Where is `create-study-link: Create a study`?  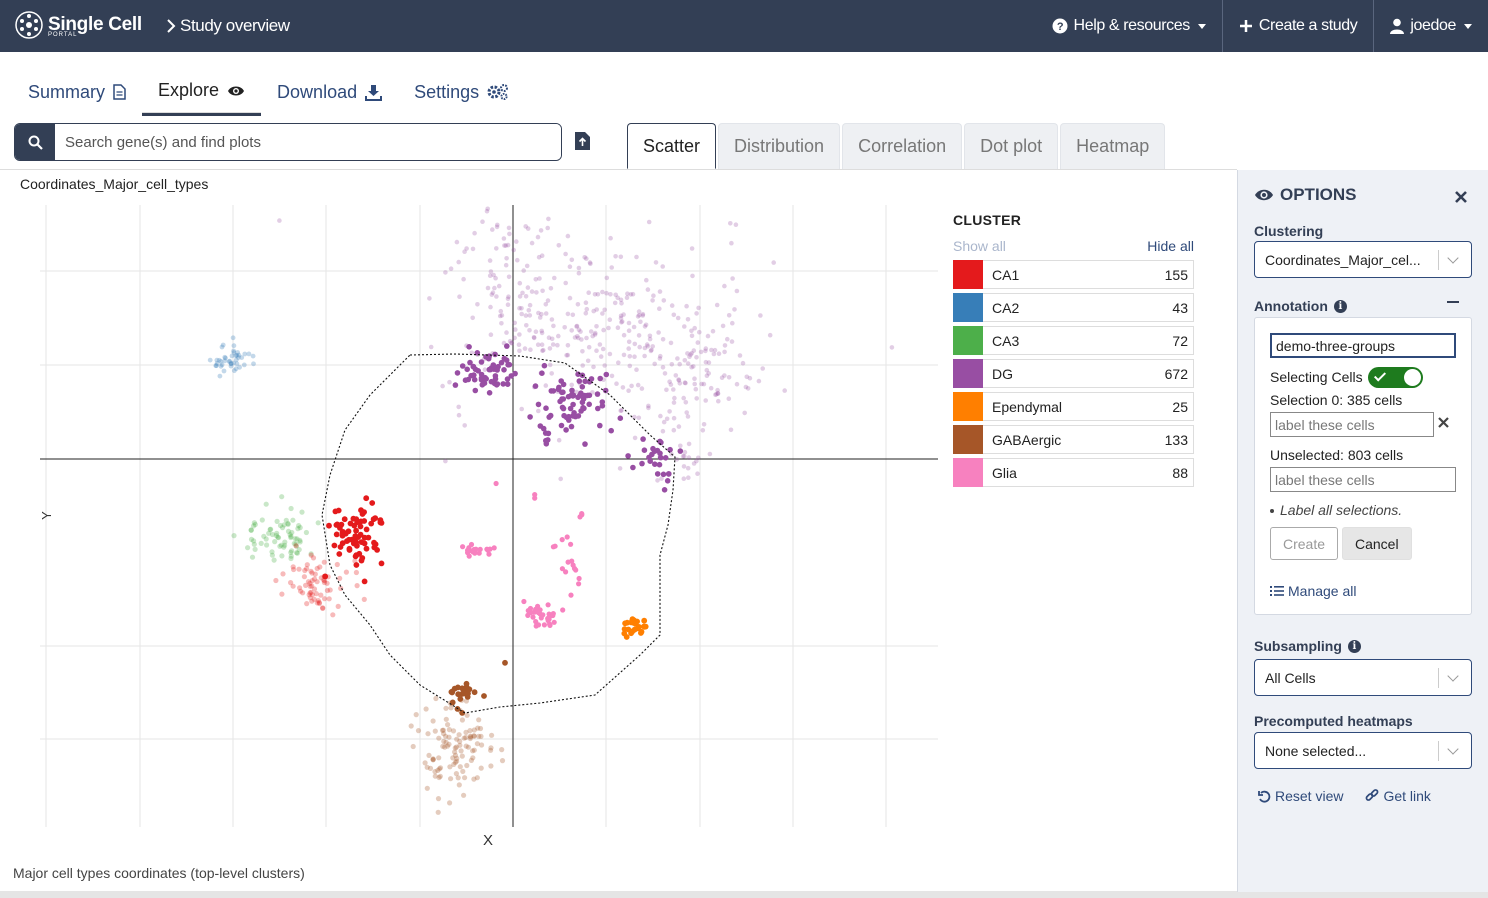
create-study-link: Create a study is located at coordinates (1297, 26).